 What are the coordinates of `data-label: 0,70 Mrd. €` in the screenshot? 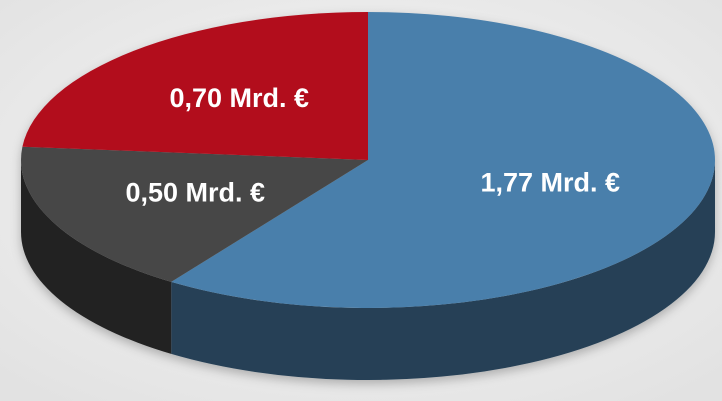 It's located at (239, 98).